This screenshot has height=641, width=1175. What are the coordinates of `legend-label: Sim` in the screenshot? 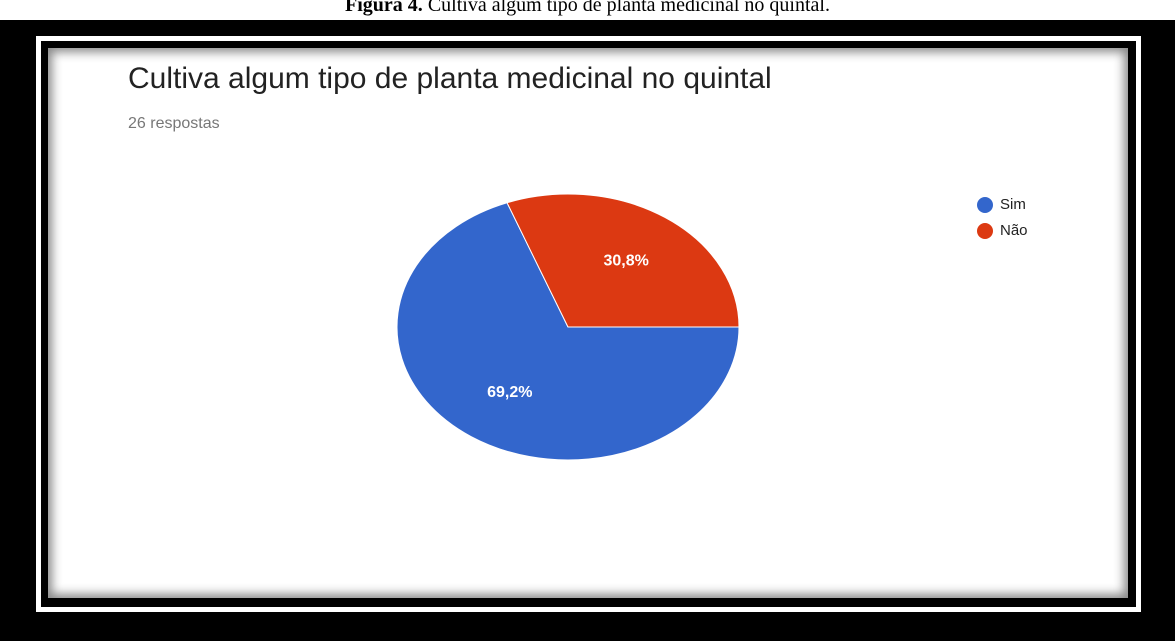 It's located at (1013, 204).